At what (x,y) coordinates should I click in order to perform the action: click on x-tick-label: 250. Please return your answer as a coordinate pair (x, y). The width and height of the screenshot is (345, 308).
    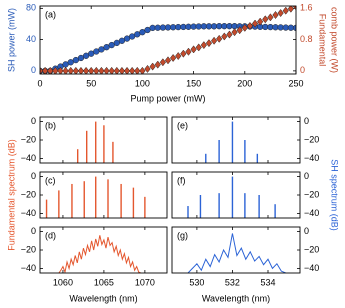
    Looking at the image, I should click on (295, 83).